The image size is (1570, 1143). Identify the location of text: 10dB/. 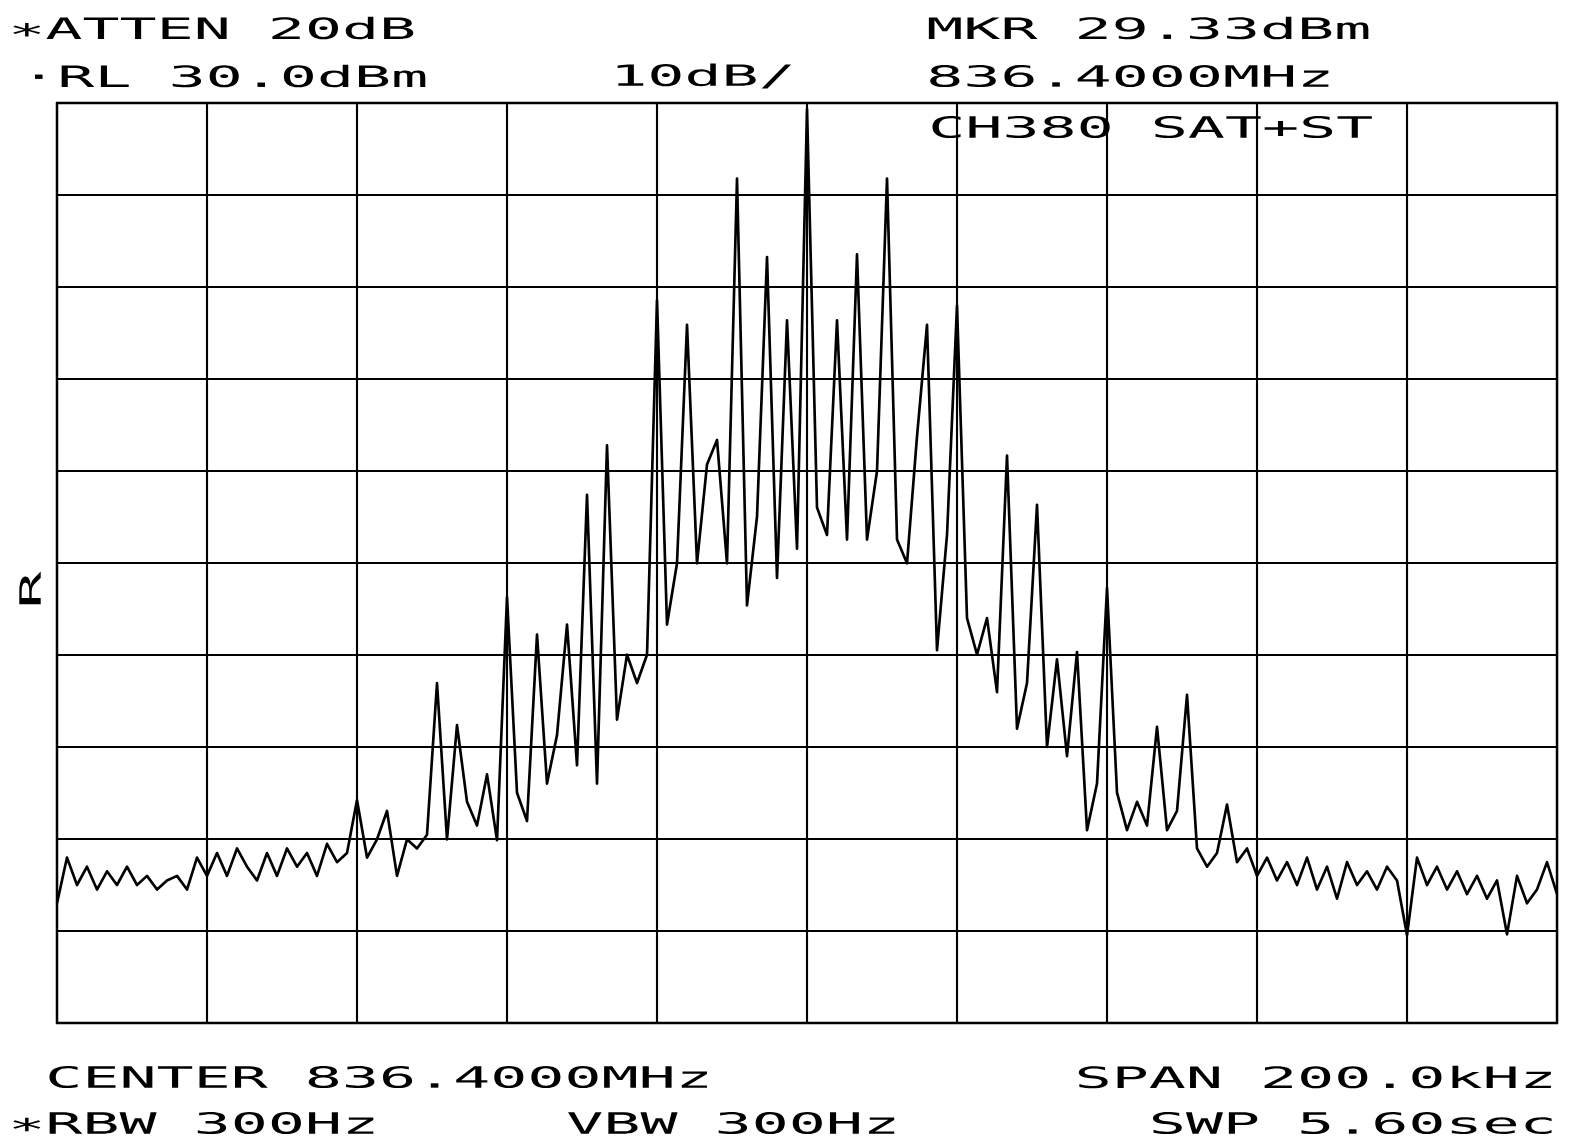
(704, 76).